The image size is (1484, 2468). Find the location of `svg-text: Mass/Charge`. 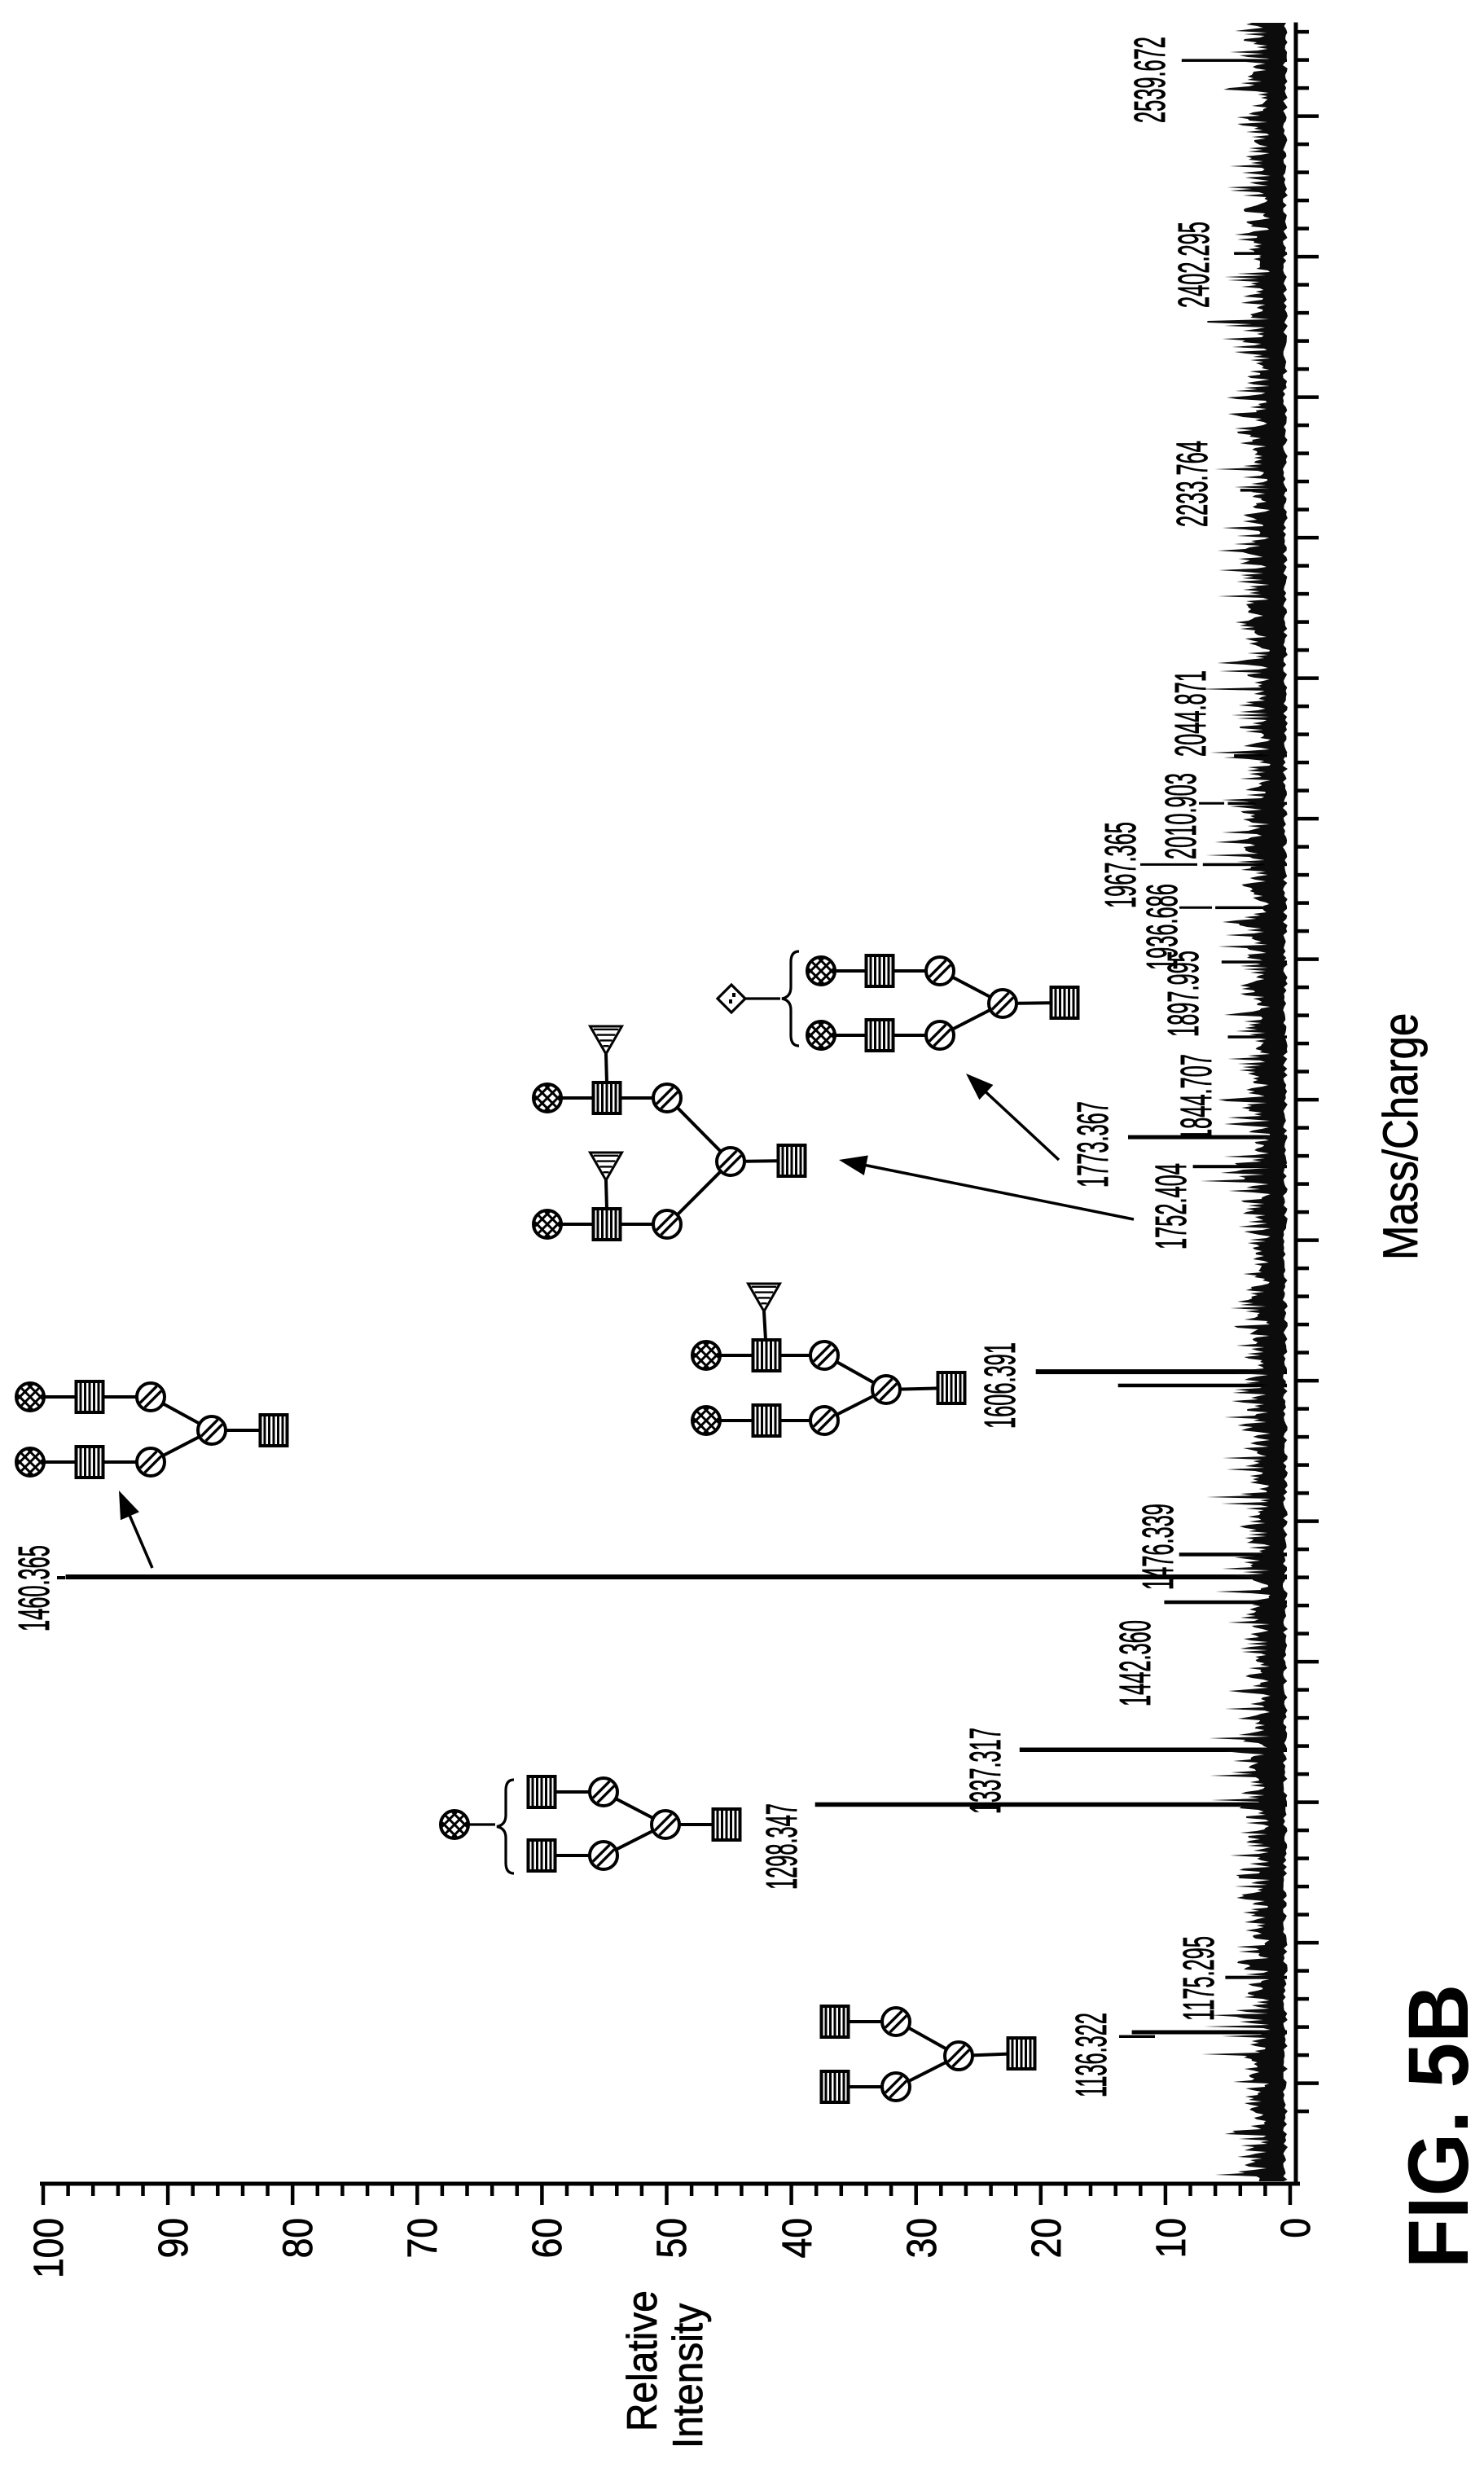

svg-text: Mass/Charge is located at coordinates (1400, 1137).